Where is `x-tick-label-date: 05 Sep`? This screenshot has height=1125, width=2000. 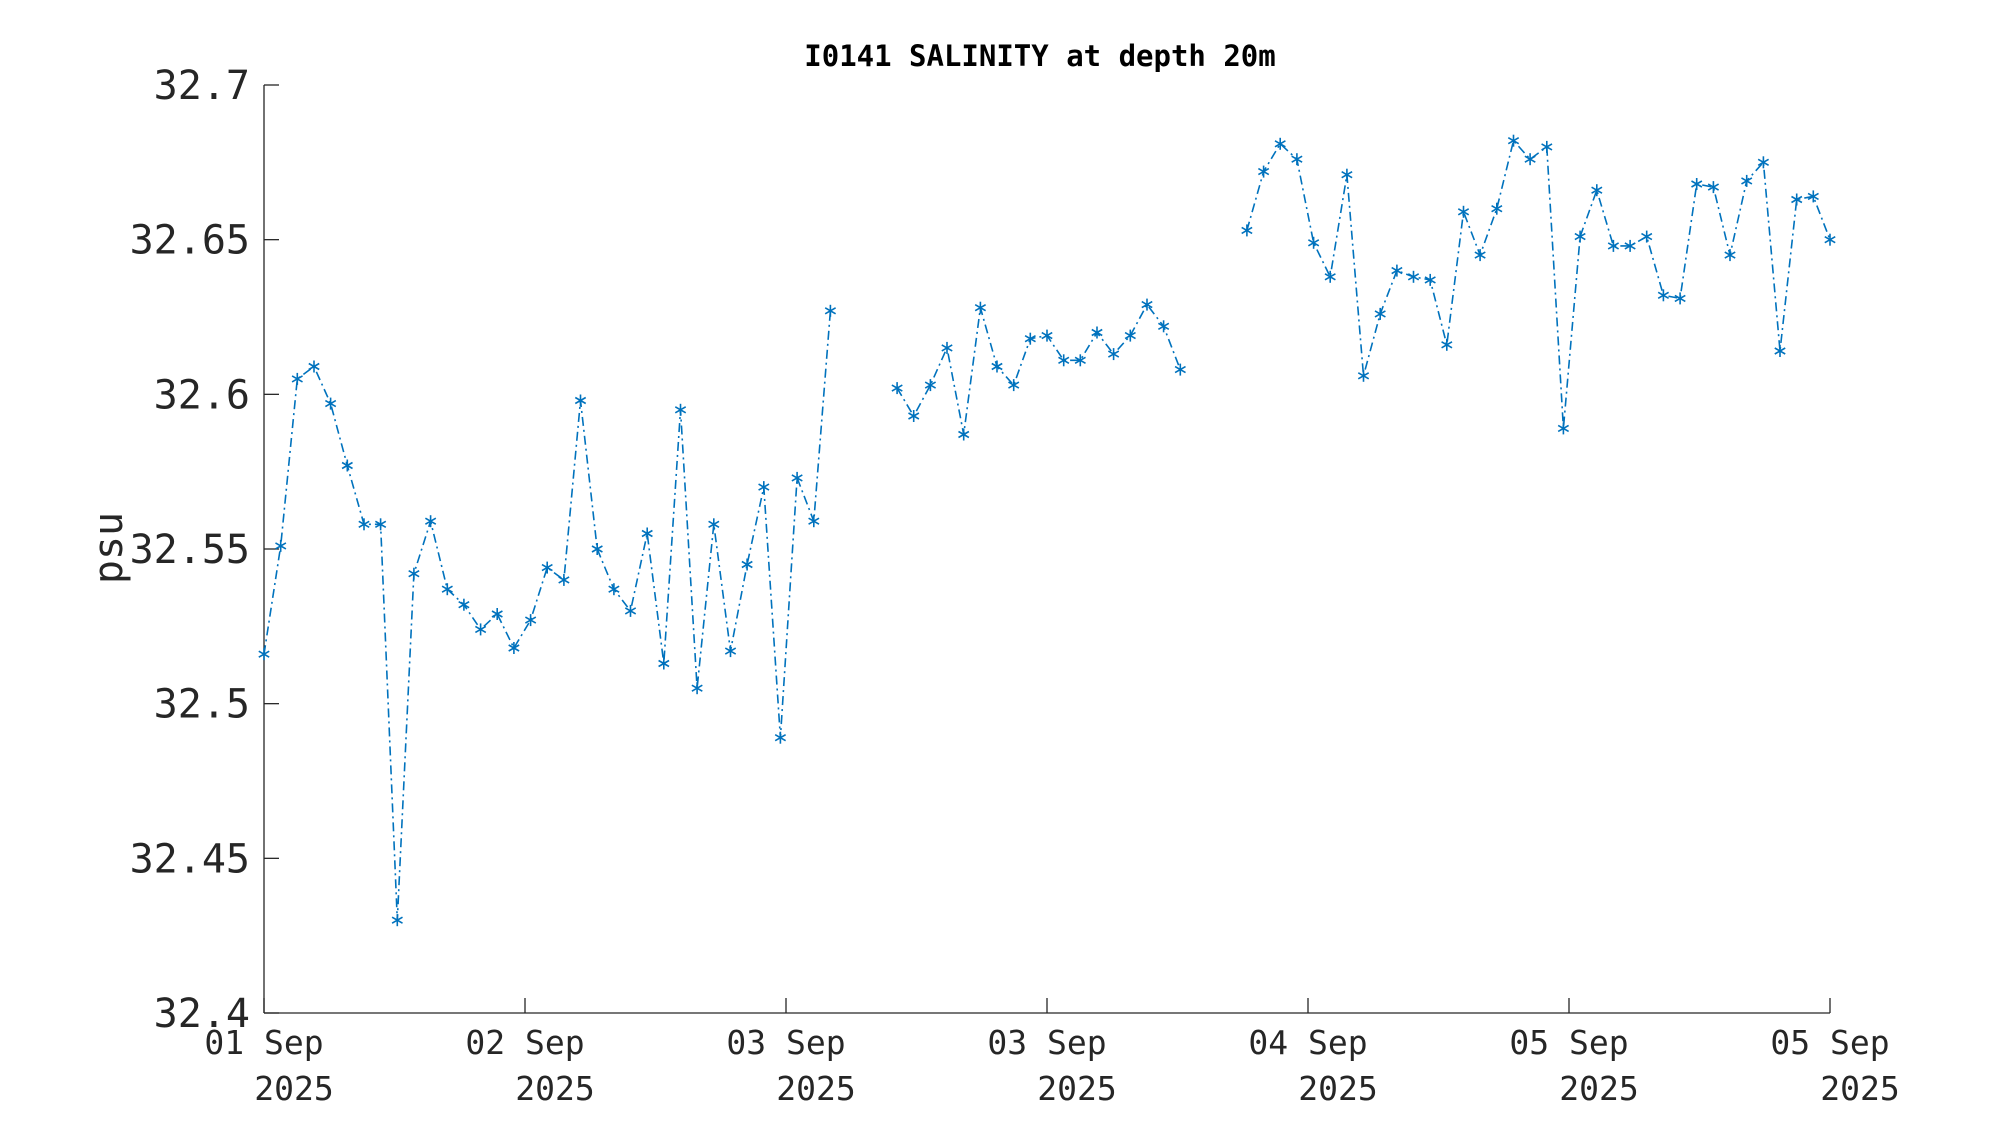
x-tick-label-date: 05 Sep is located at coordinates (1829, 1042).